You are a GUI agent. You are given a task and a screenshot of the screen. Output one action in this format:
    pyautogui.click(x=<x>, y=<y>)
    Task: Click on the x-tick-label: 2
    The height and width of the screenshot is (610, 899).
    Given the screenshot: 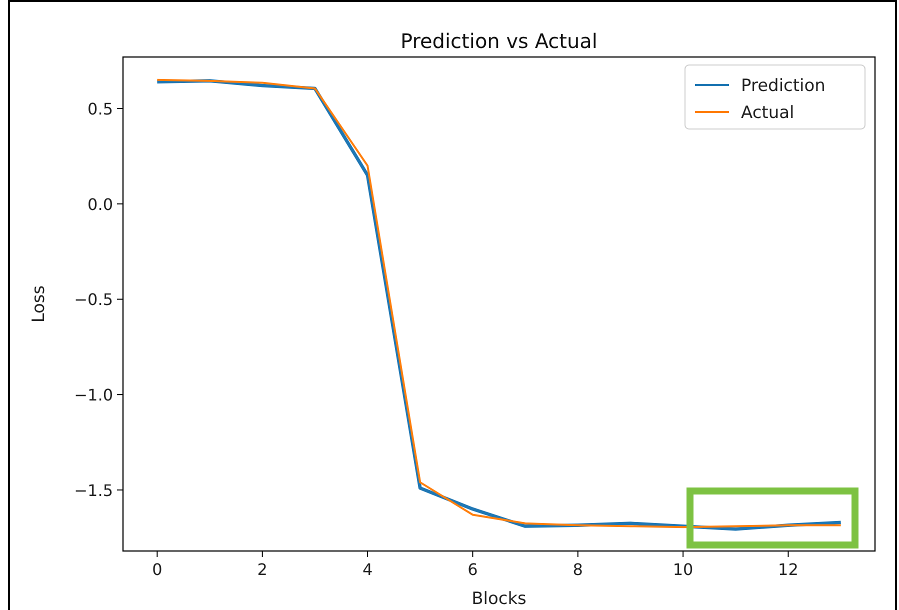 What is the action you would take?
    pyautogui.click(x=262, y=569)
    